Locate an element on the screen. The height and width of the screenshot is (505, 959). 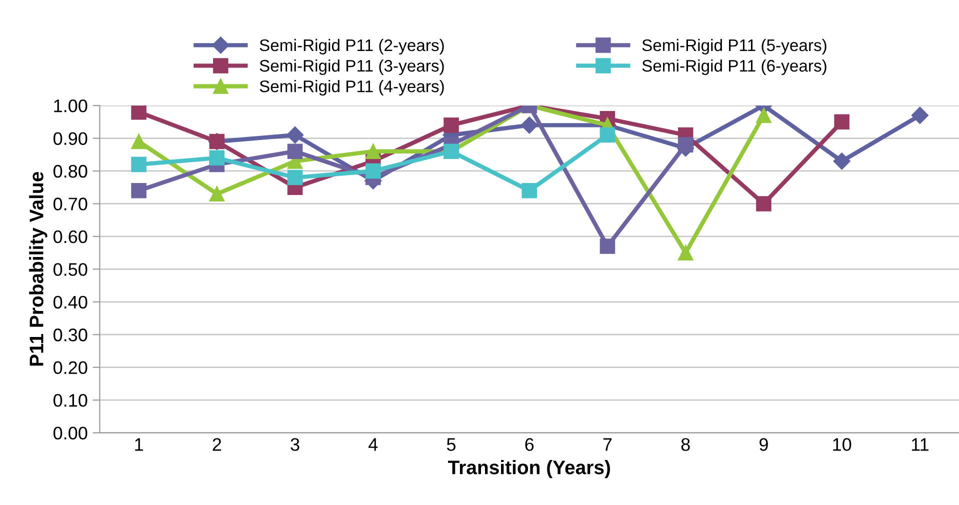
x-tick-label: 11 is located at coordinates (920, 444).